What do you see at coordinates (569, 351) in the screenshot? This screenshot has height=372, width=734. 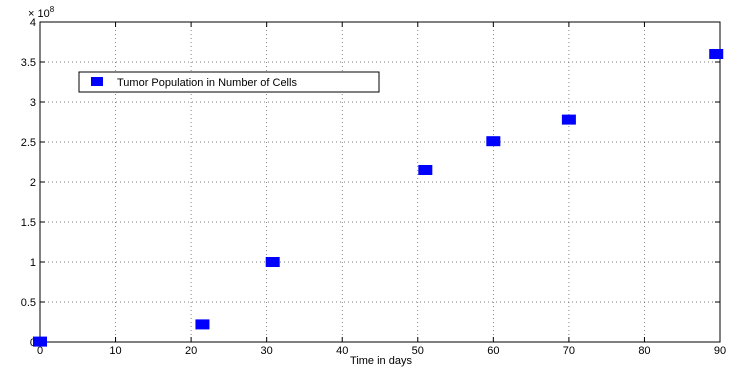 I see `x-tick-label: 70` at bounding box center [569, 351].